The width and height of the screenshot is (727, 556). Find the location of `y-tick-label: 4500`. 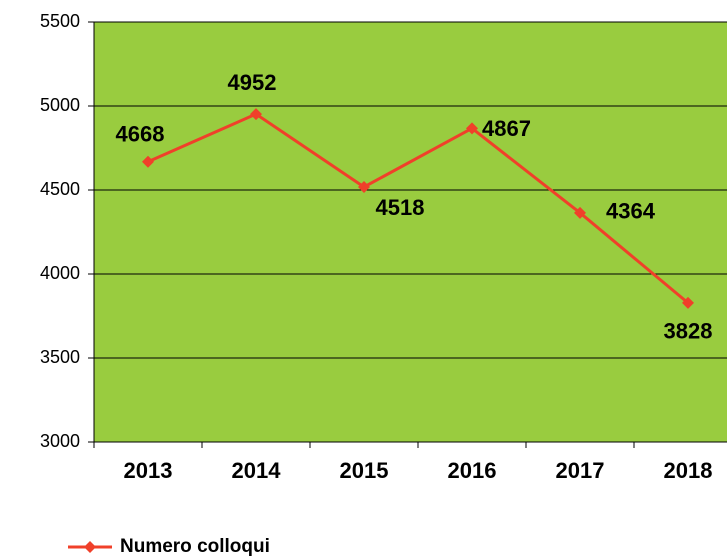

y-tick-label: 4500 is located at coordinates (60, 189).